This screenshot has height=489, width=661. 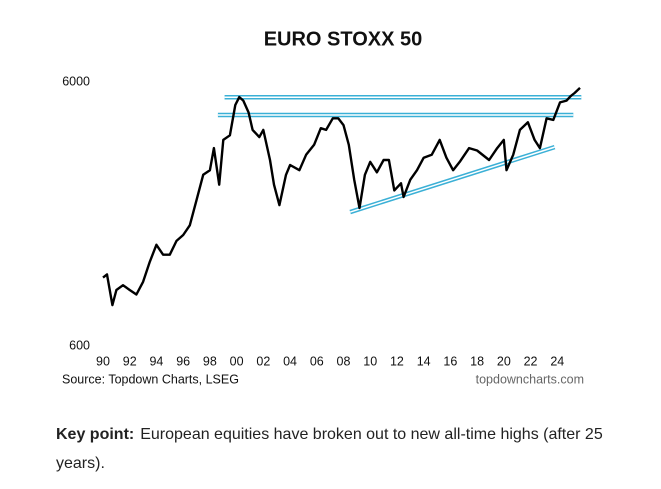 What do you see at coordinates (263, 361) in the screenshot?
I see `x-tick-label: 02` at bounding box center [263, 361].